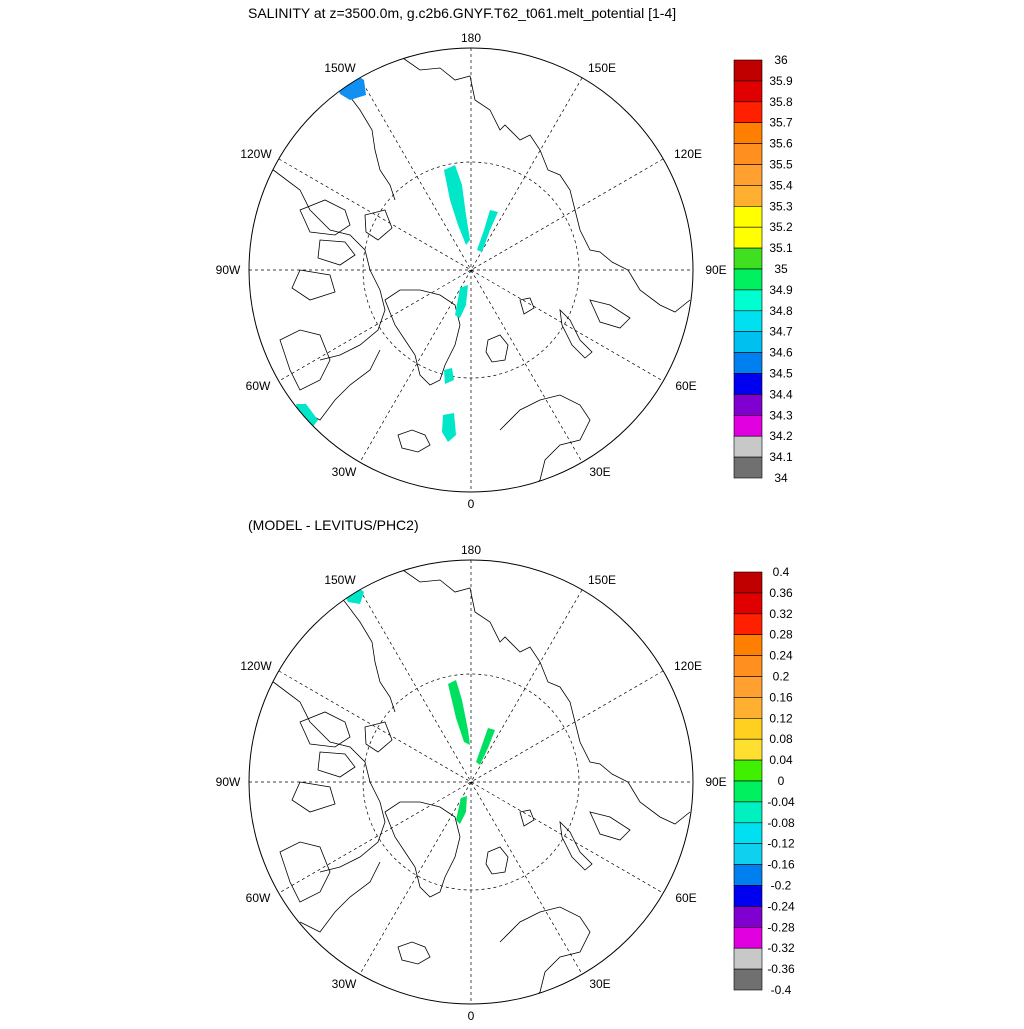 This screenshot has height=1029, width=1024. I want to click on top-colorbar-label: 34.6, so click(781, 353).